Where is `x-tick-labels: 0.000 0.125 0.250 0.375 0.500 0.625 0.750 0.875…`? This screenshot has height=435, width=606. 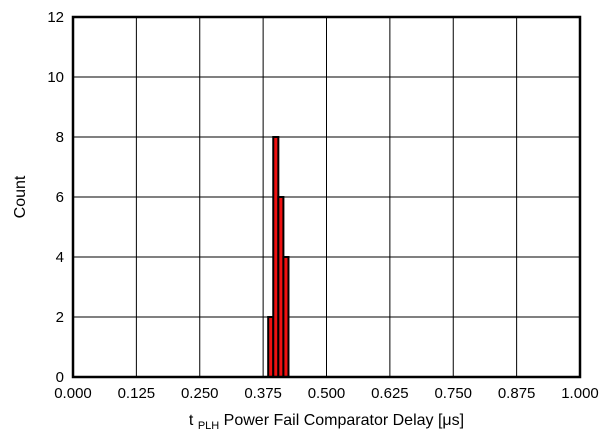
x-tick-labels: 0.000 0.125 0.250 0.375 0.500 0.625 0.750 0.875… is located at coordinates (326, 393).